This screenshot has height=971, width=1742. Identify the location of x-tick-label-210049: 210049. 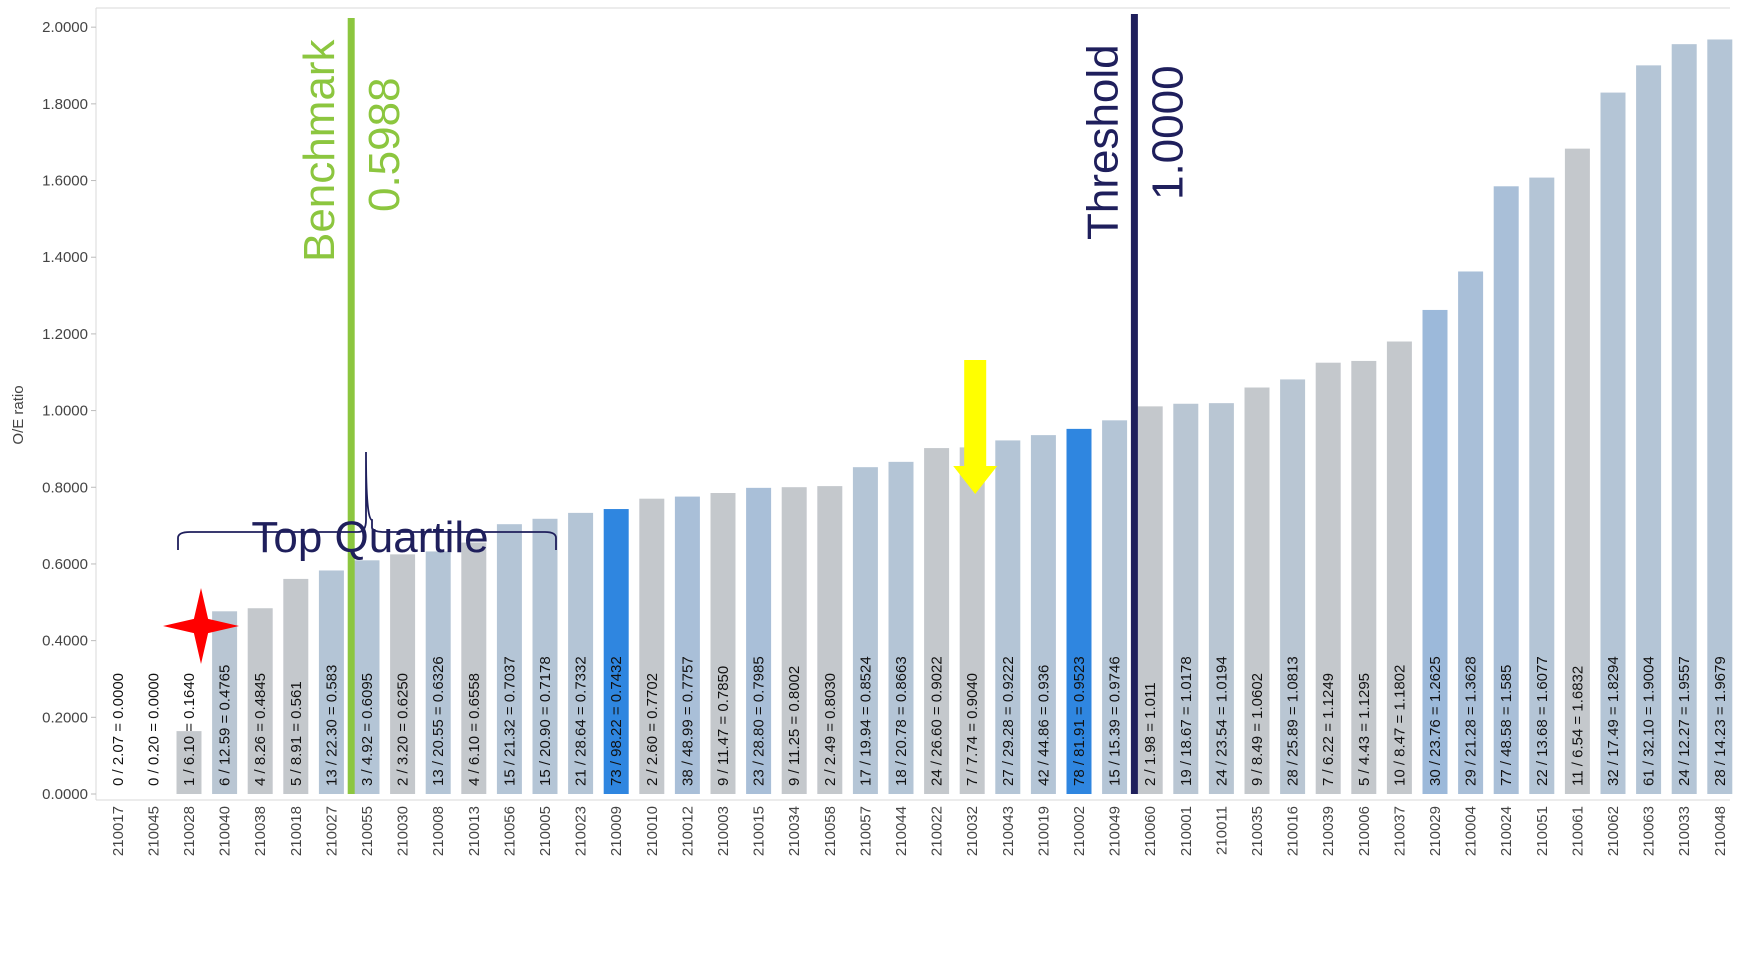
(1115, 831).